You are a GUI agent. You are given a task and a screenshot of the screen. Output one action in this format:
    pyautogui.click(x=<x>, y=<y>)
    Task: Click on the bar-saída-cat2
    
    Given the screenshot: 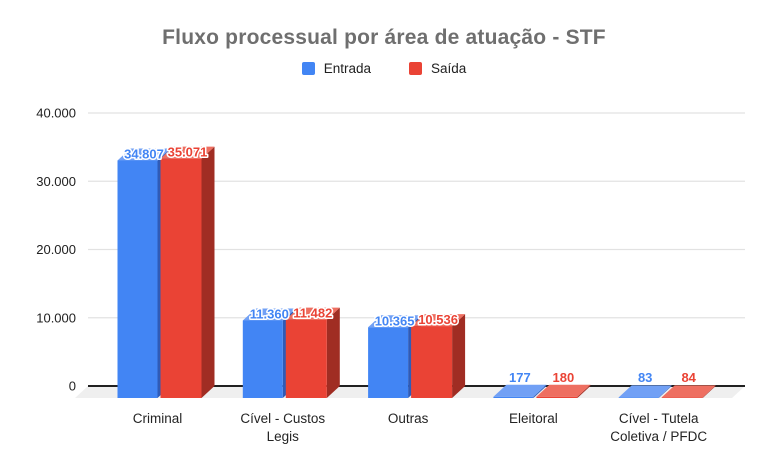 What is the action you would take?
    pyautogui.click(x=306, y=358)
    